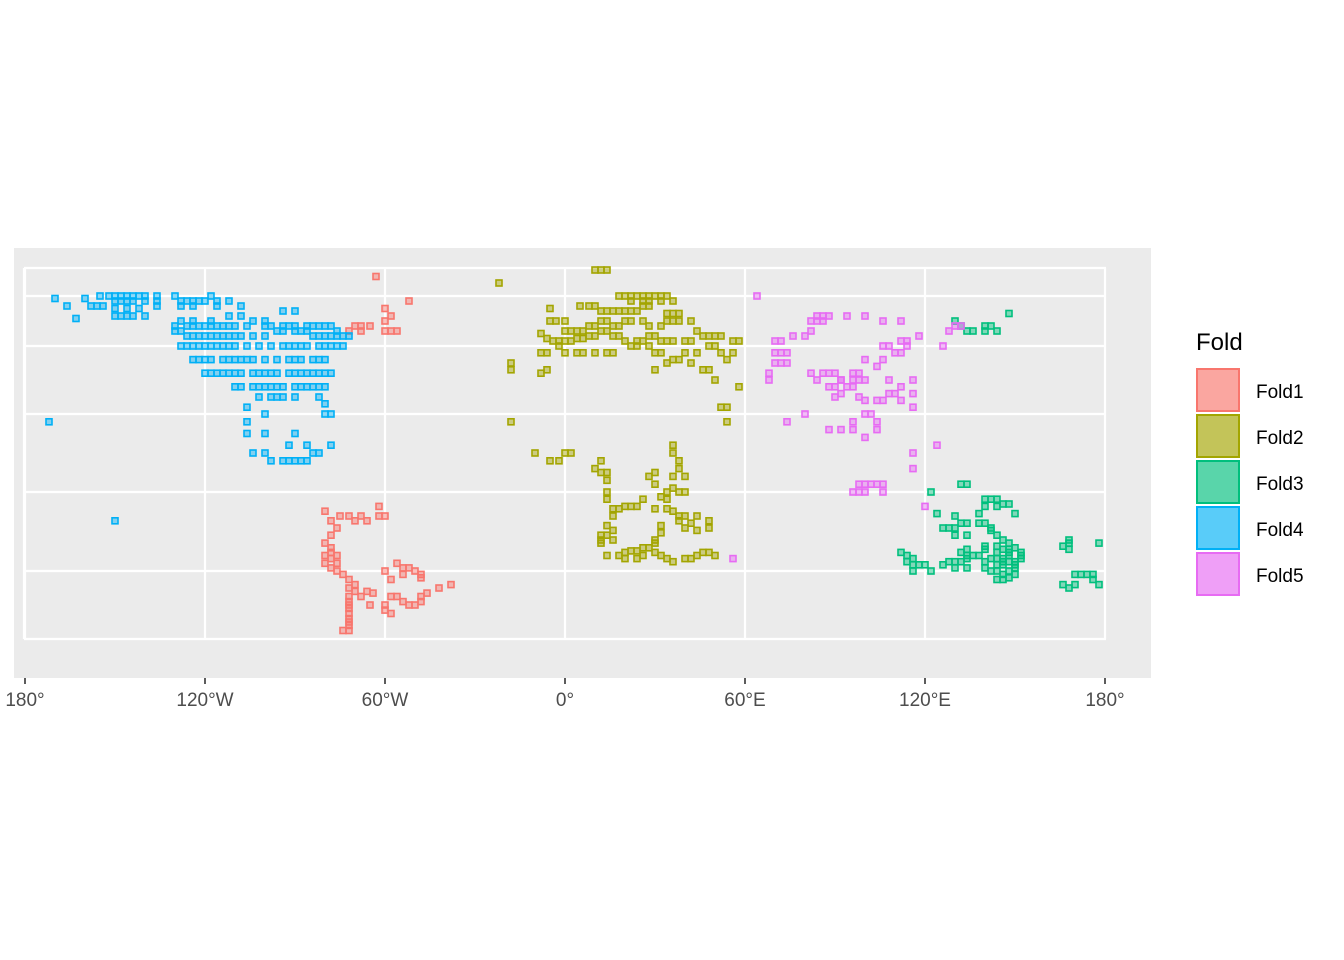  What do you see at coordinates (1218, 482) in the screenshot?
I see `legend-key` at bounding box center [1218, 482].